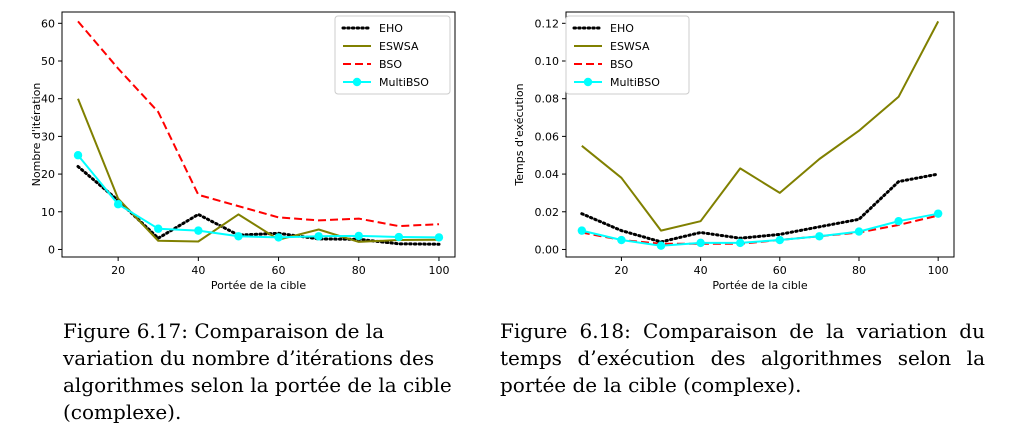 The height and width of the screenshot is (445, 1011). I want to click on y-axis-label: Temps d'exécution, so click(519, 134).